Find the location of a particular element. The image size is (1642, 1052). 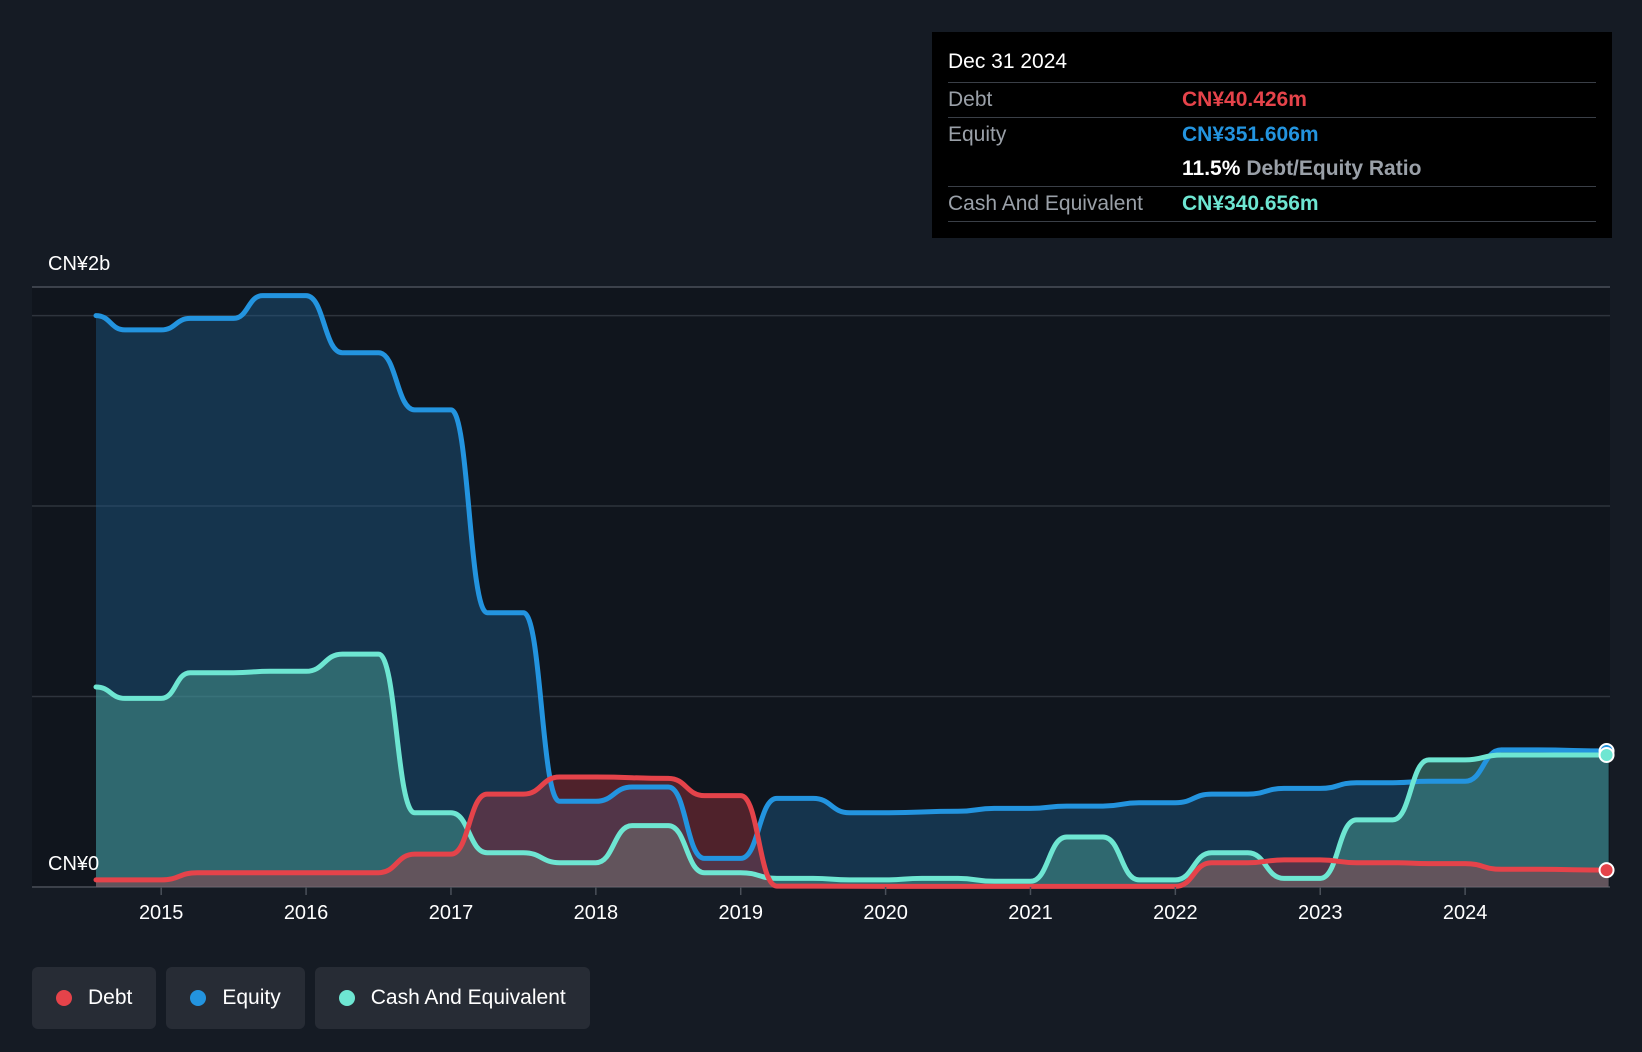

tooltip-ratio-label: Debt/Equity Ratio is located at coordinates (1334, 168).